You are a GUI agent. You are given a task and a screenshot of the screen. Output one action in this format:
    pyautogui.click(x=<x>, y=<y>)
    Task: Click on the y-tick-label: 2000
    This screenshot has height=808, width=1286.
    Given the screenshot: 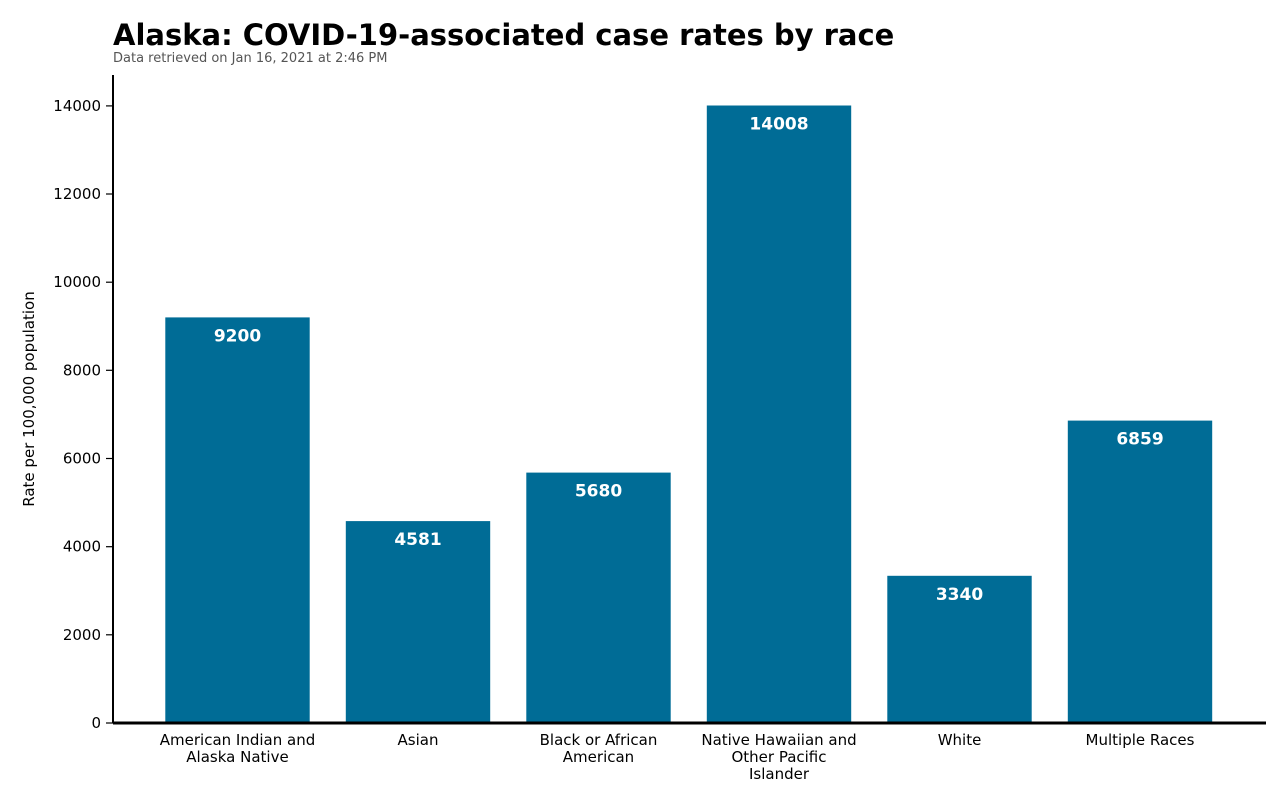 What is the action you would take?
    pyautogui.click(x=82, y=635)
    